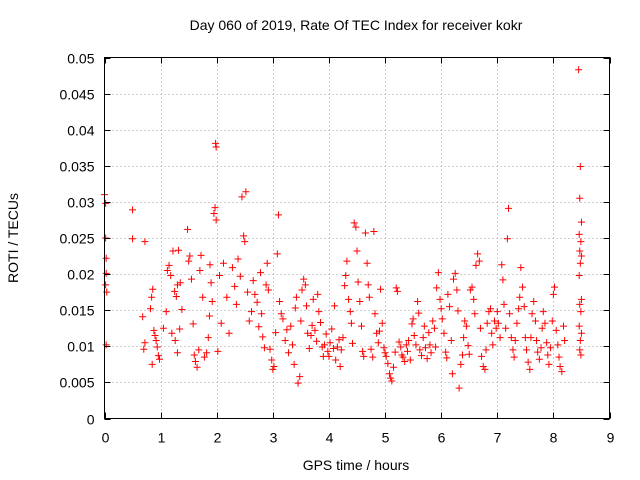 This screenshot has width=640, height=480. I want to click on y-tick-label: 0.045, so click(76, 95).